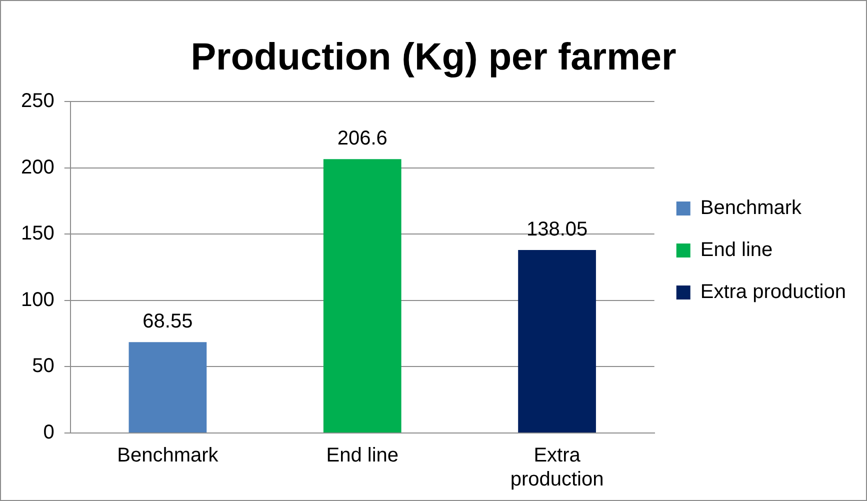  I want to click on y-tick-label: 200, so click(37, 167).